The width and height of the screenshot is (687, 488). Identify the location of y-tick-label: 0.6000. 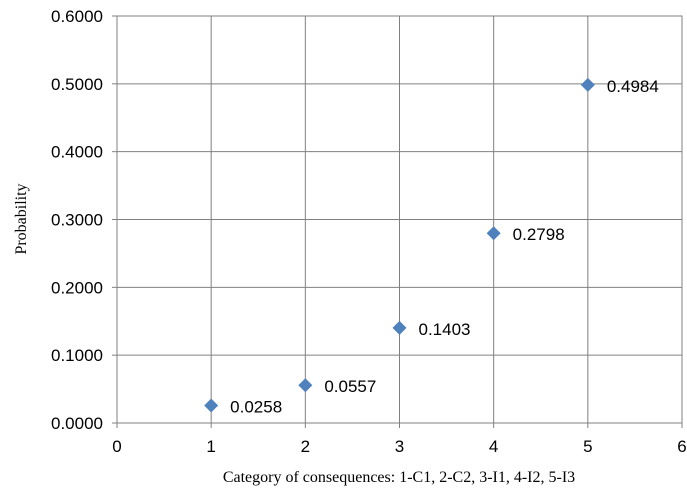
(77, 16).